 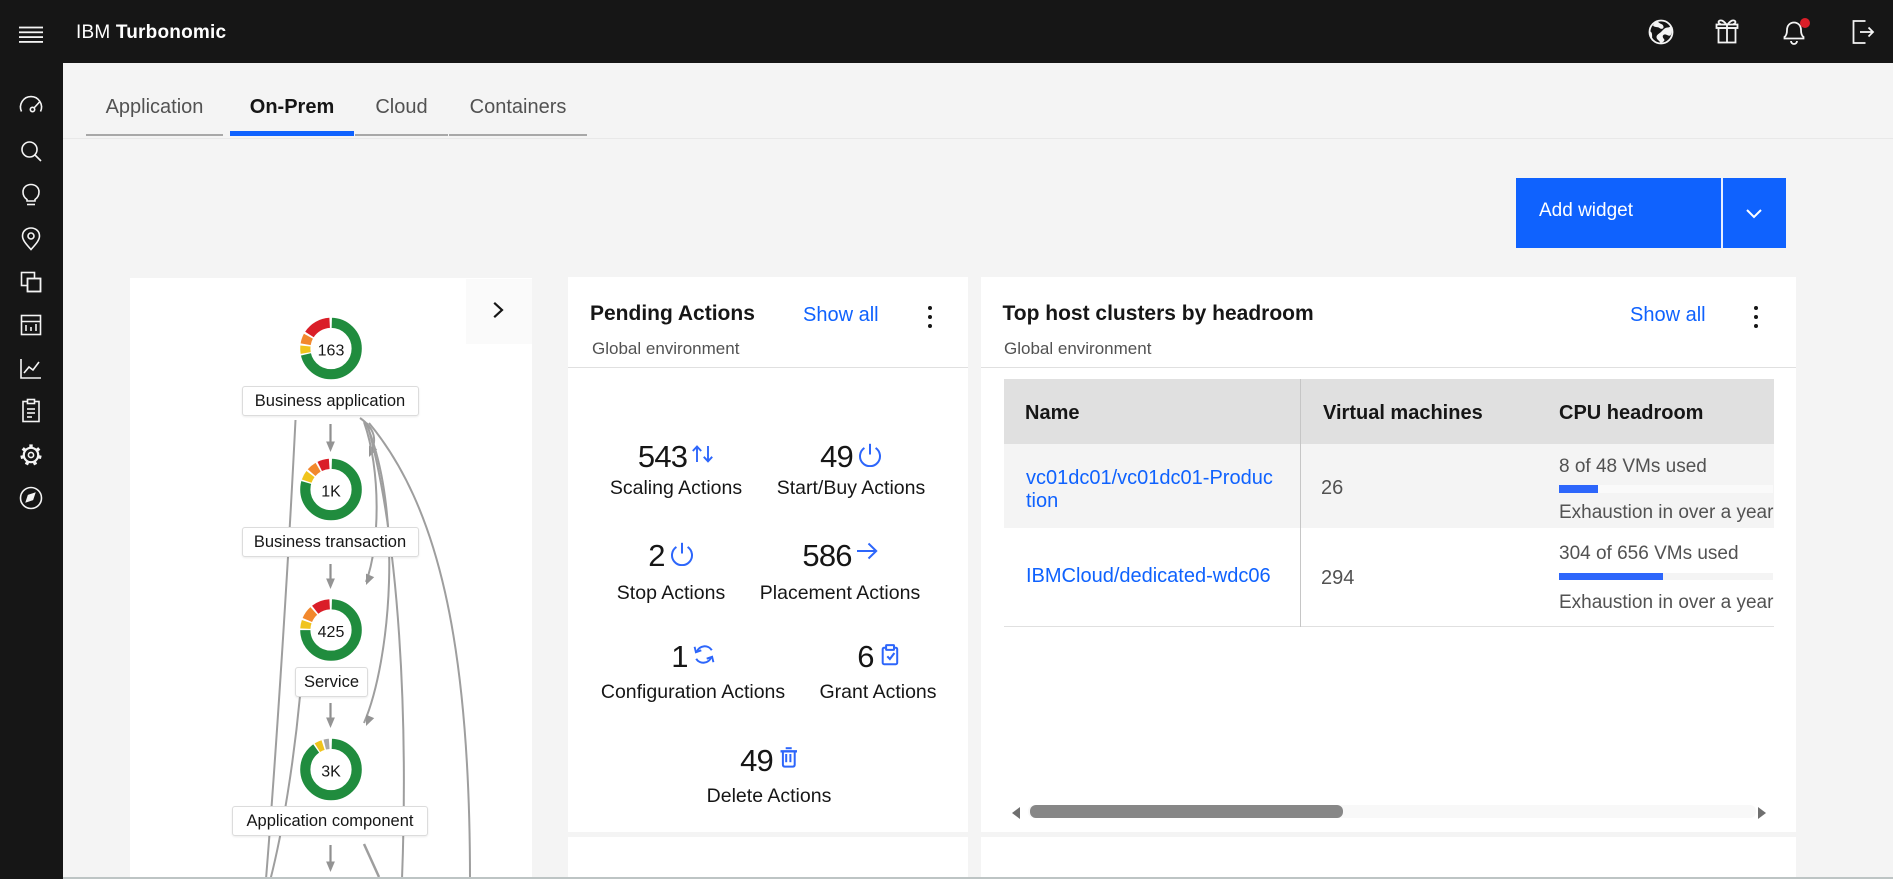 What do you see at coordinates (331, 772) in the screenshot?
I see `svg-text: 3K` at bounding box center [331, 772].